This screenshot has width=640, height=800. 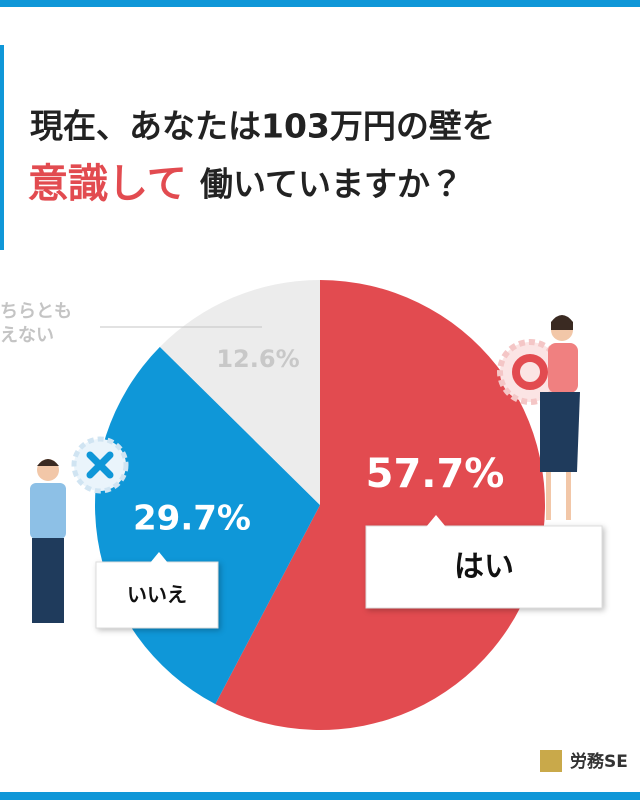 What do you see at coordinates (484, 567) in the screenshot?
I see `category-label: はい` at bounding box center [484, 567].